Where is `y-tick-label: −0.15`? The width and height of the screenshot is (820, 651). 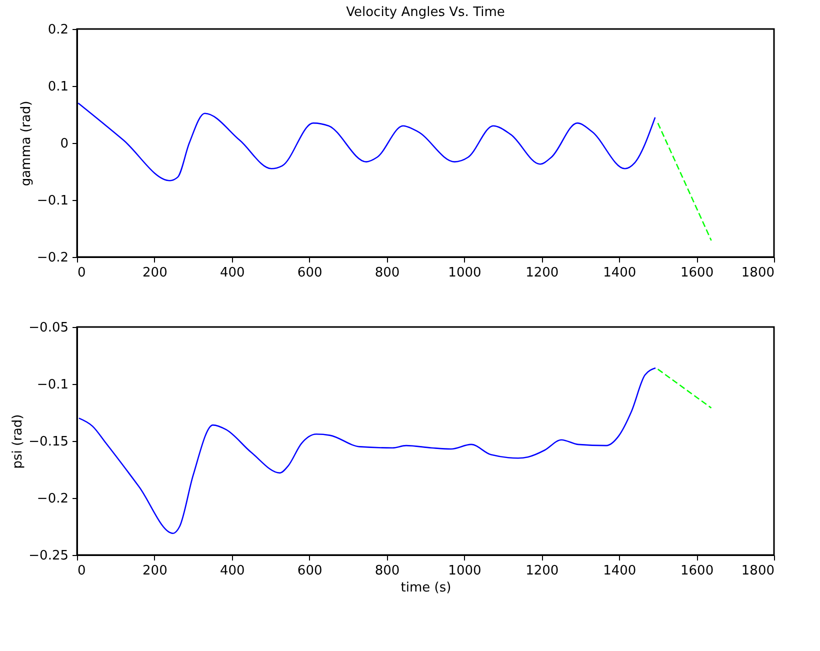
y-tick-label: −0.15 is located at coordinates (48, 442).